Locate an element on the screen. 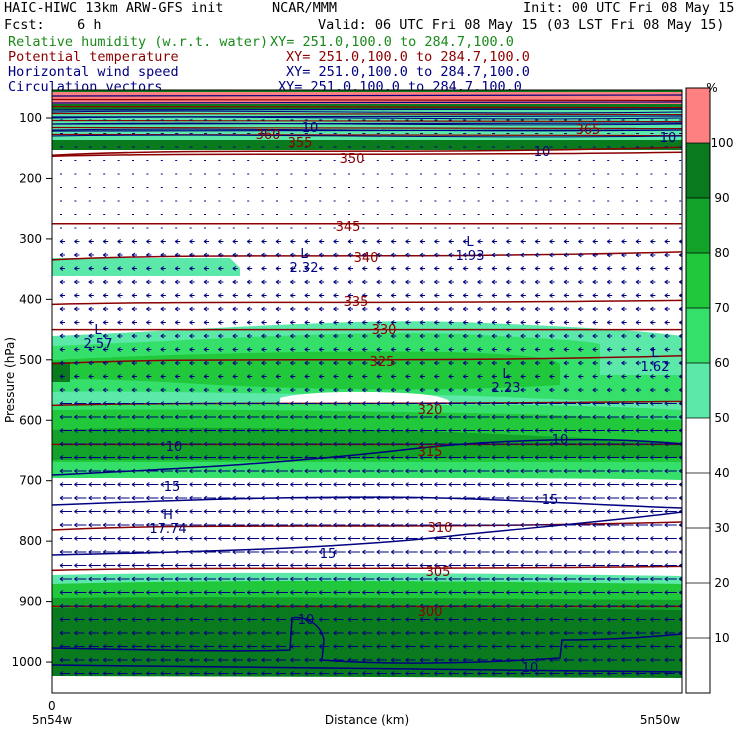 The image size is (740, 740). extremum-marker: L is located at coordinates (304, 254).